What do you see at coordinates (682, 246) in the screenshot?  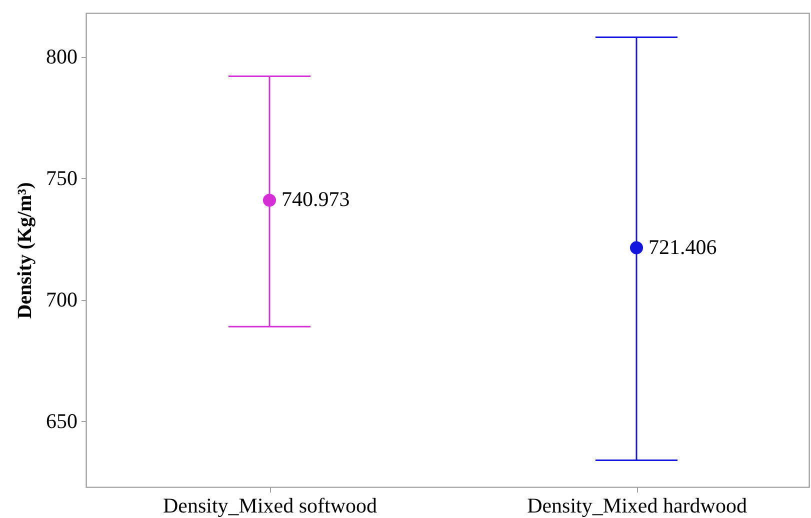 I see `data-label: 721.406` at bounding box center [682, 246].